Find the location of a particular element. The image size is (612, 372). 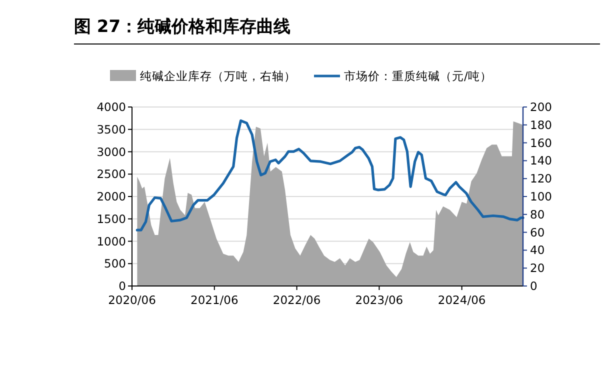

y-tick-label: 4000 is located at coordinates (111, 107).